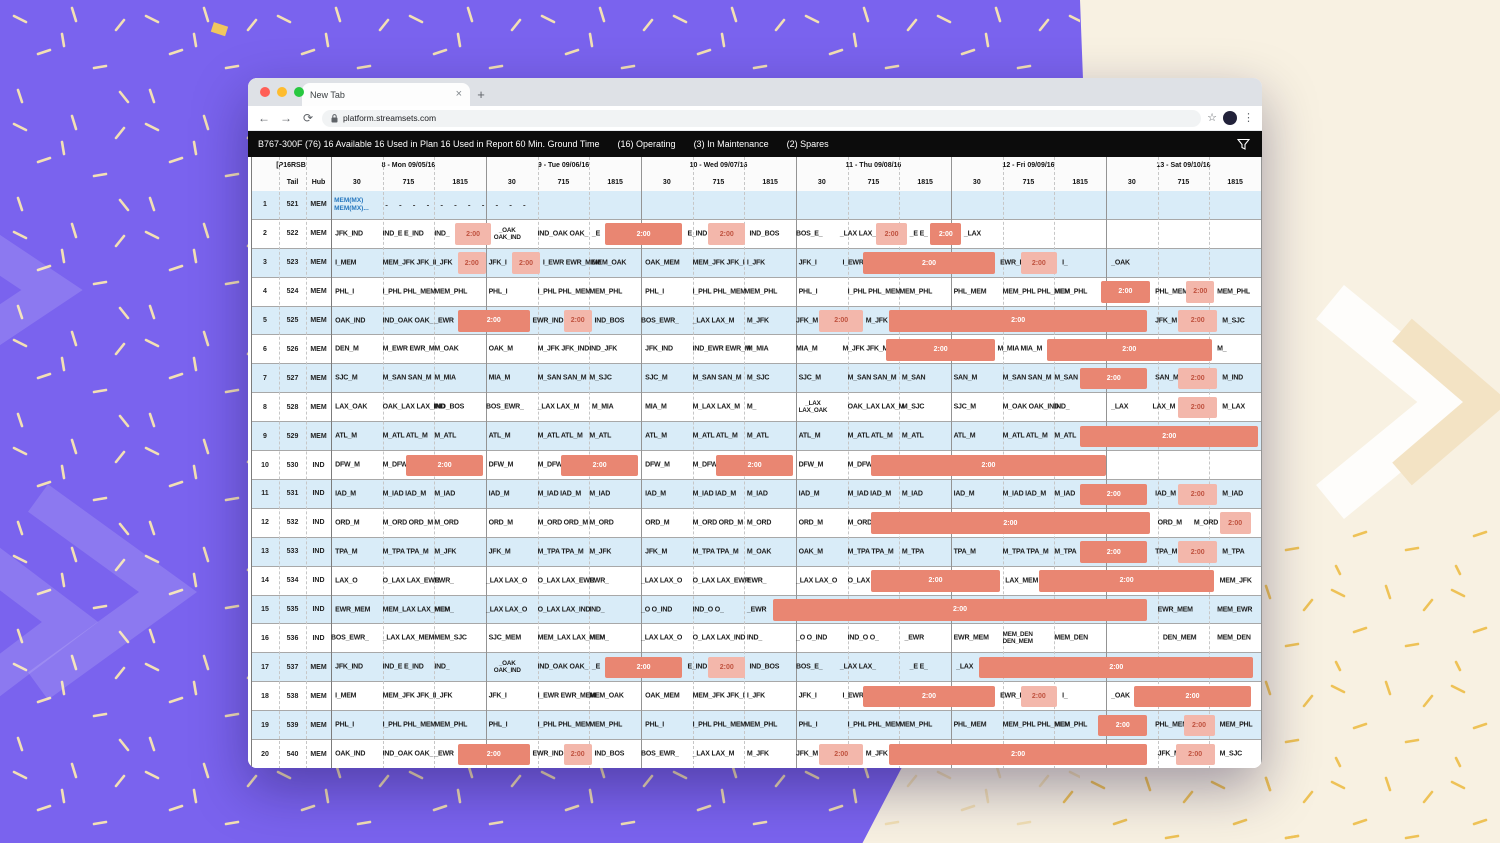 Image resolution: width=1500 pixels, height=843 pixels. Describe the element at coordinates (351, 407) in the screenshot. I see `flight-segment: LAX_OAK` at that location.